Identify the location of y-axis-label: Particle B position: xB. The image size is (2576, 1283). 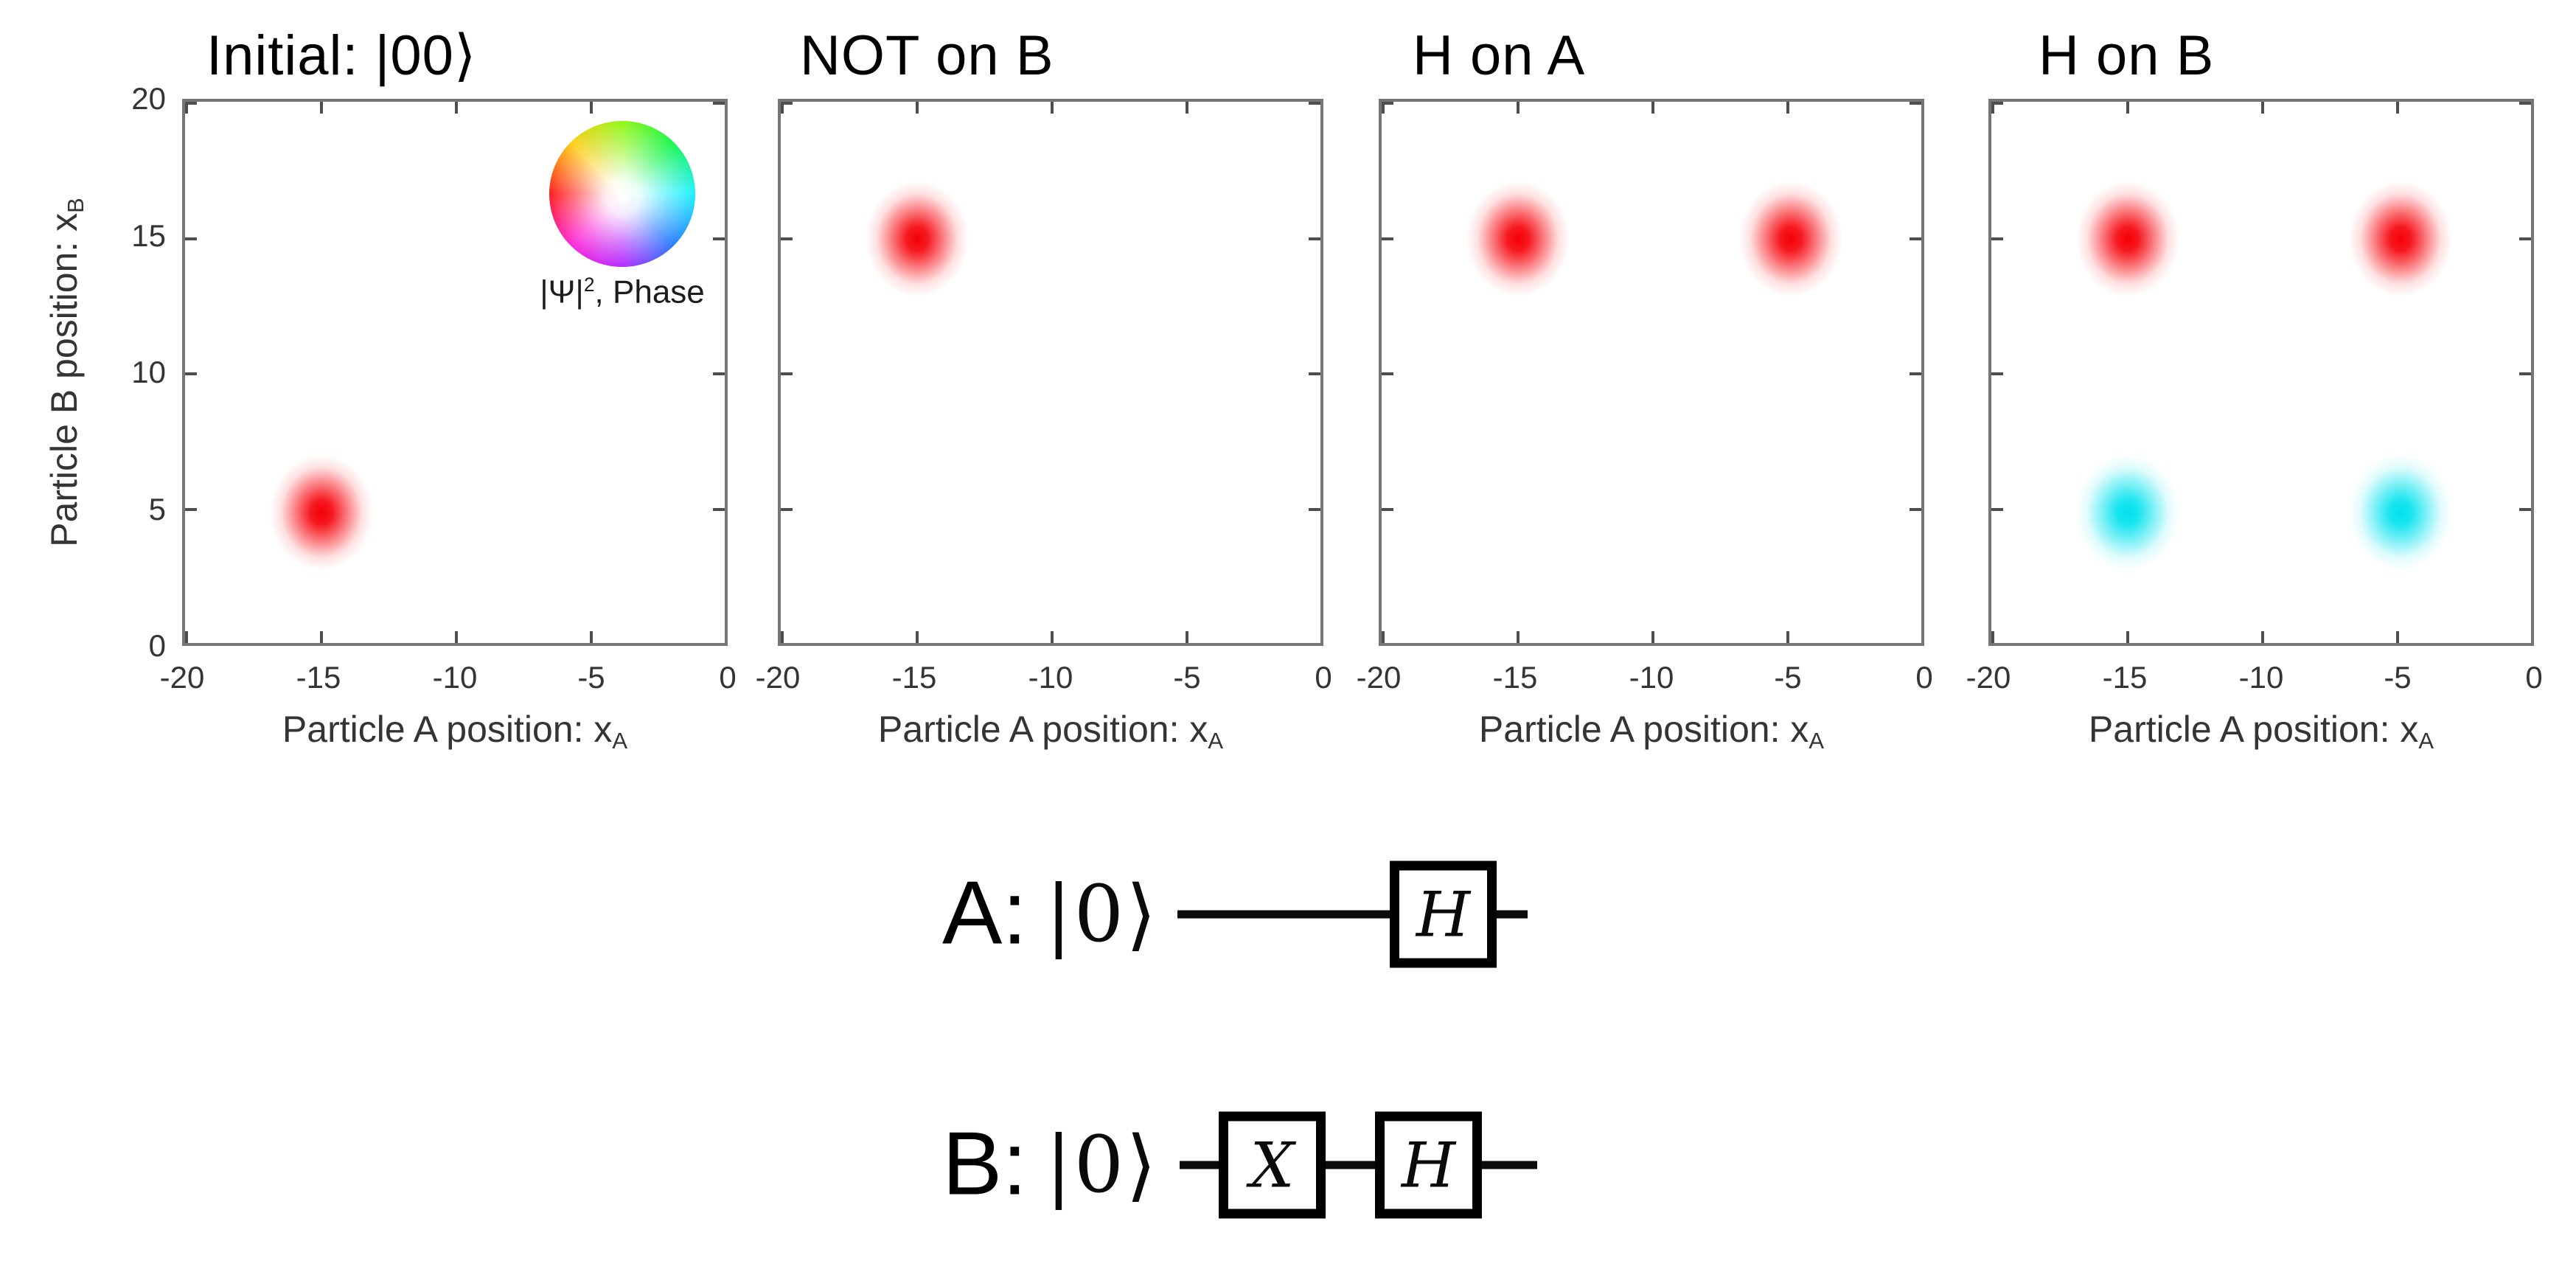
(65, 372).